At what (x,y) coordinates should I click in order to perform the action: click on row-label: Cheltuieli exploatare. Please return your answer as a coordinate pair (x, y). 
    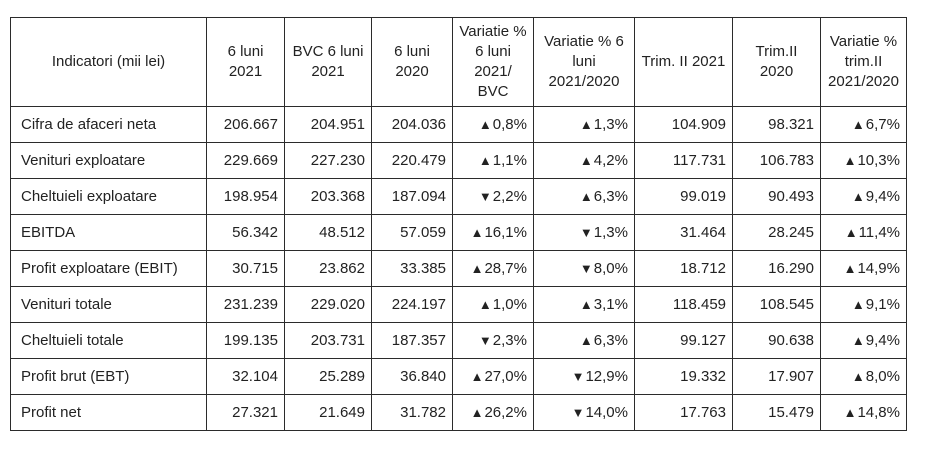
    Looking at the image, I should click on (108, 196).